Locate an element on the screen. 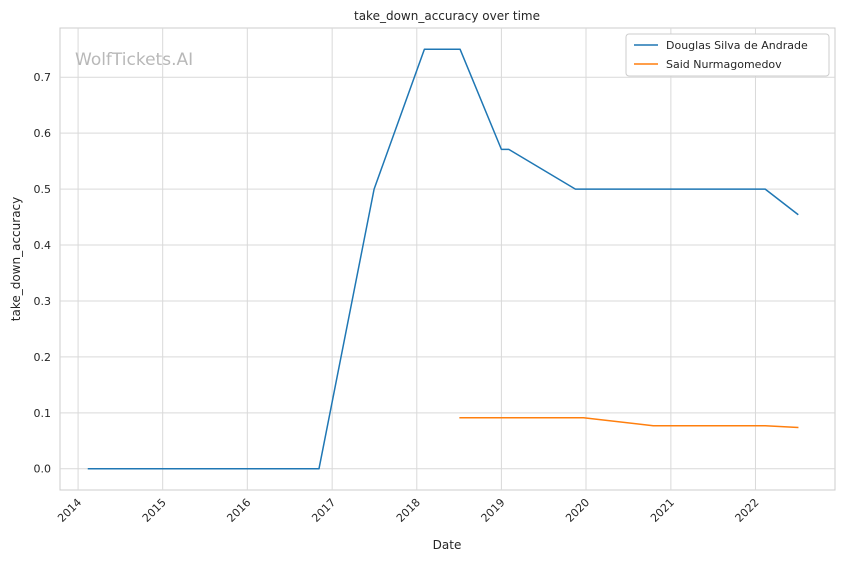 The height and width of the screenshot is (561, 844). y-tick-label: 0.5 is located at coordinates (43, 189).